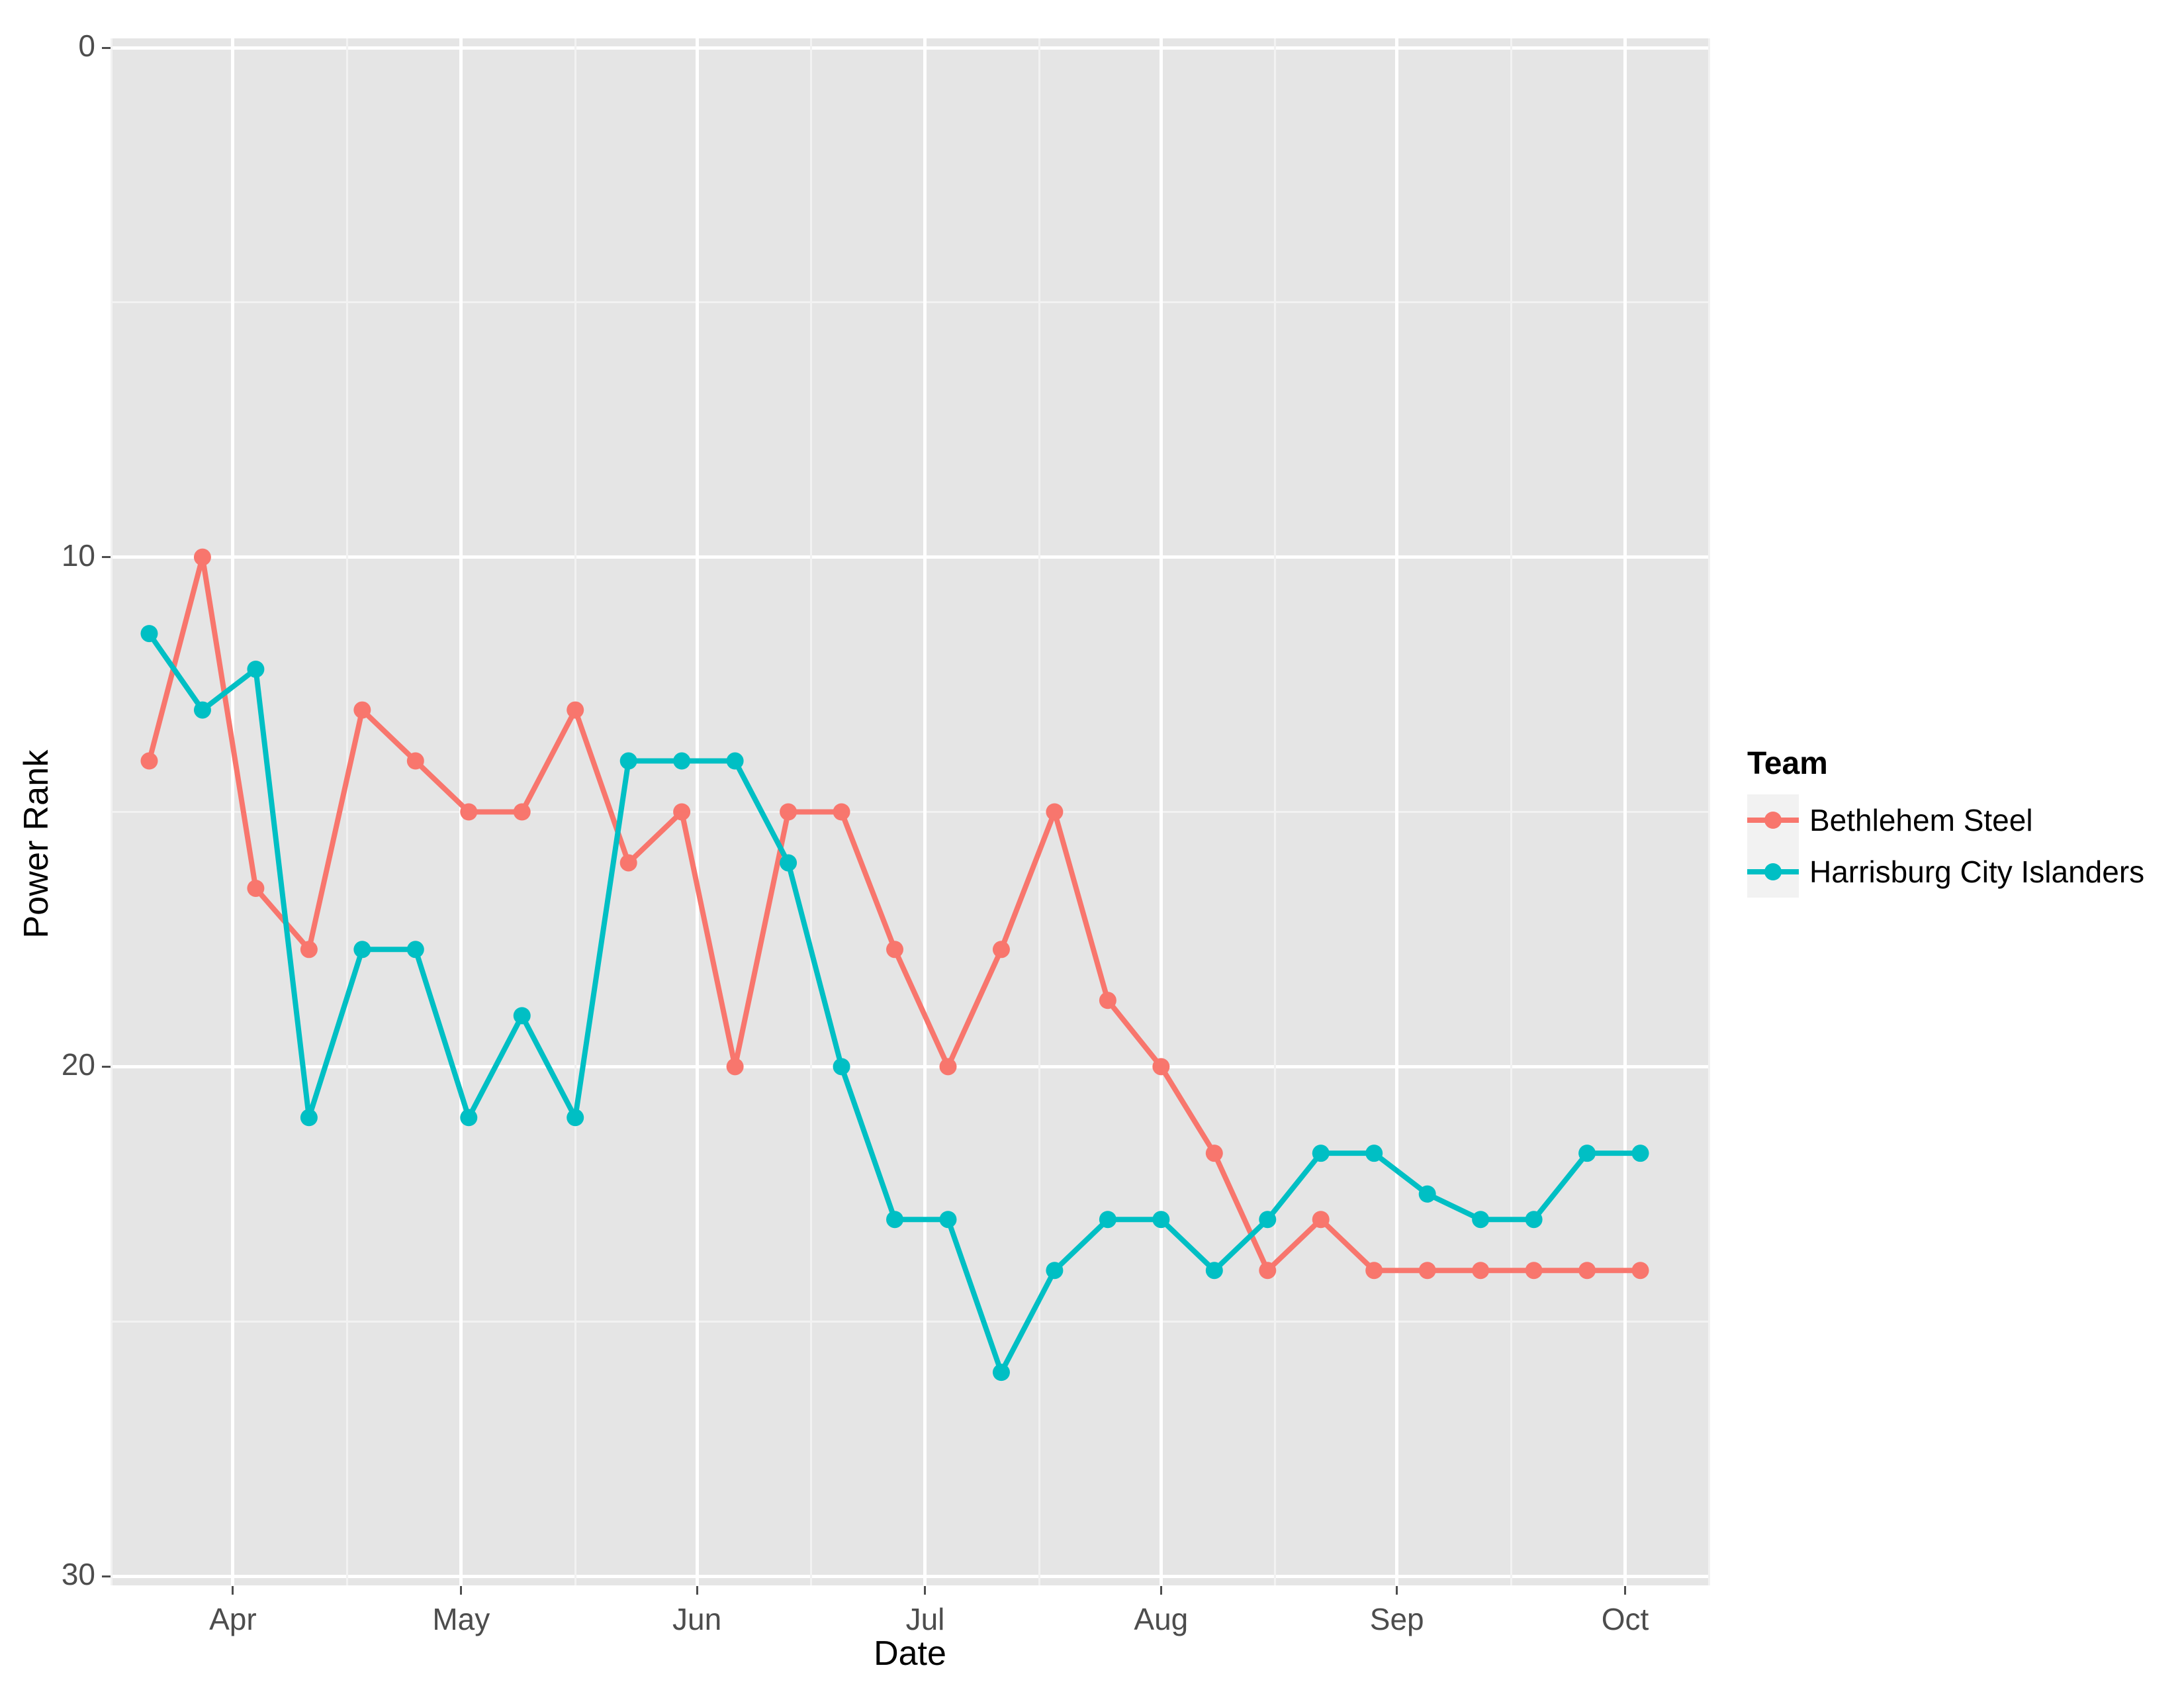 This screenshot has width=2184, height=1688. Describe the element at coordinates (1952, 872) in the screenshot. I see `legend-item: Harrisburg City Islanders` at that location.